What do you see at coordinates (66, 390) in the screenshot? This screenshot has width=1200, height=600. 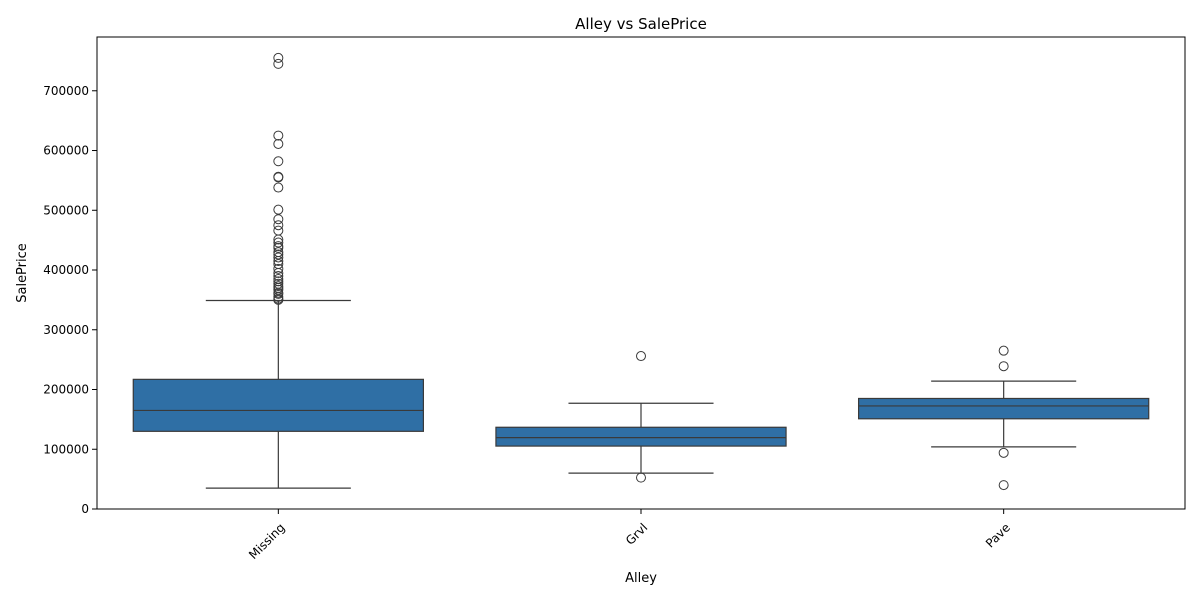 I see `y-tick-label: 200000` at bounding box center [66, 390].